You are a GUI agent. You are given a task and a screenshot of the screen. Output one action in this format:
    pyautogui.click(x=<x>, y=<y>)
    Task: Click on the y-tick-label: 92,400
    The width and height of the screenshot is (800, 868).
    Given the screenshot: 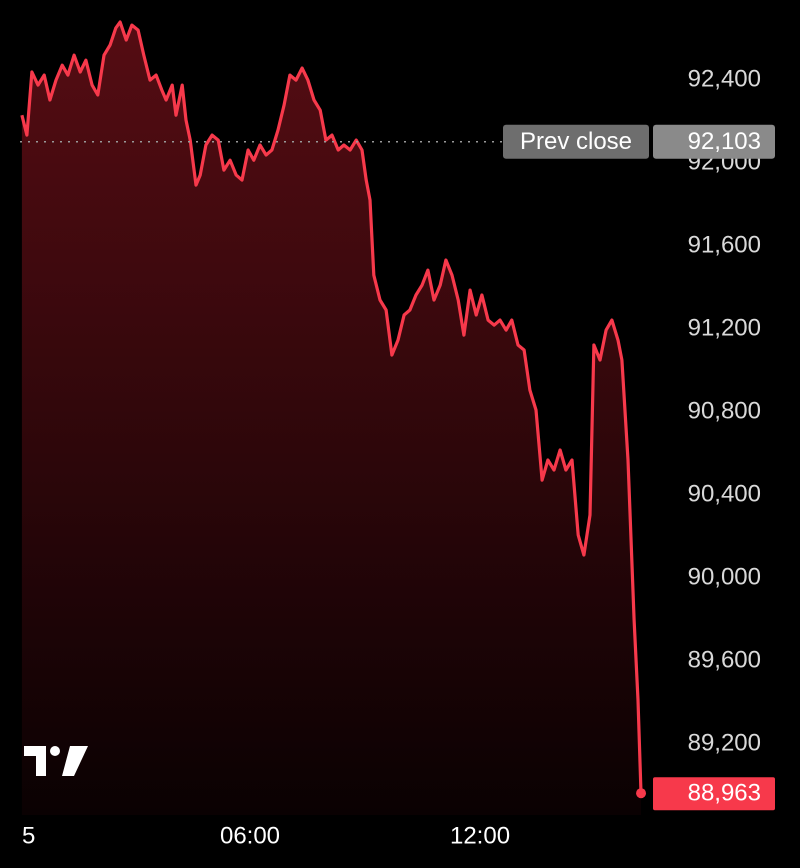 What is the action you would take?
    pyautogui.click(x=724, y=78)
    